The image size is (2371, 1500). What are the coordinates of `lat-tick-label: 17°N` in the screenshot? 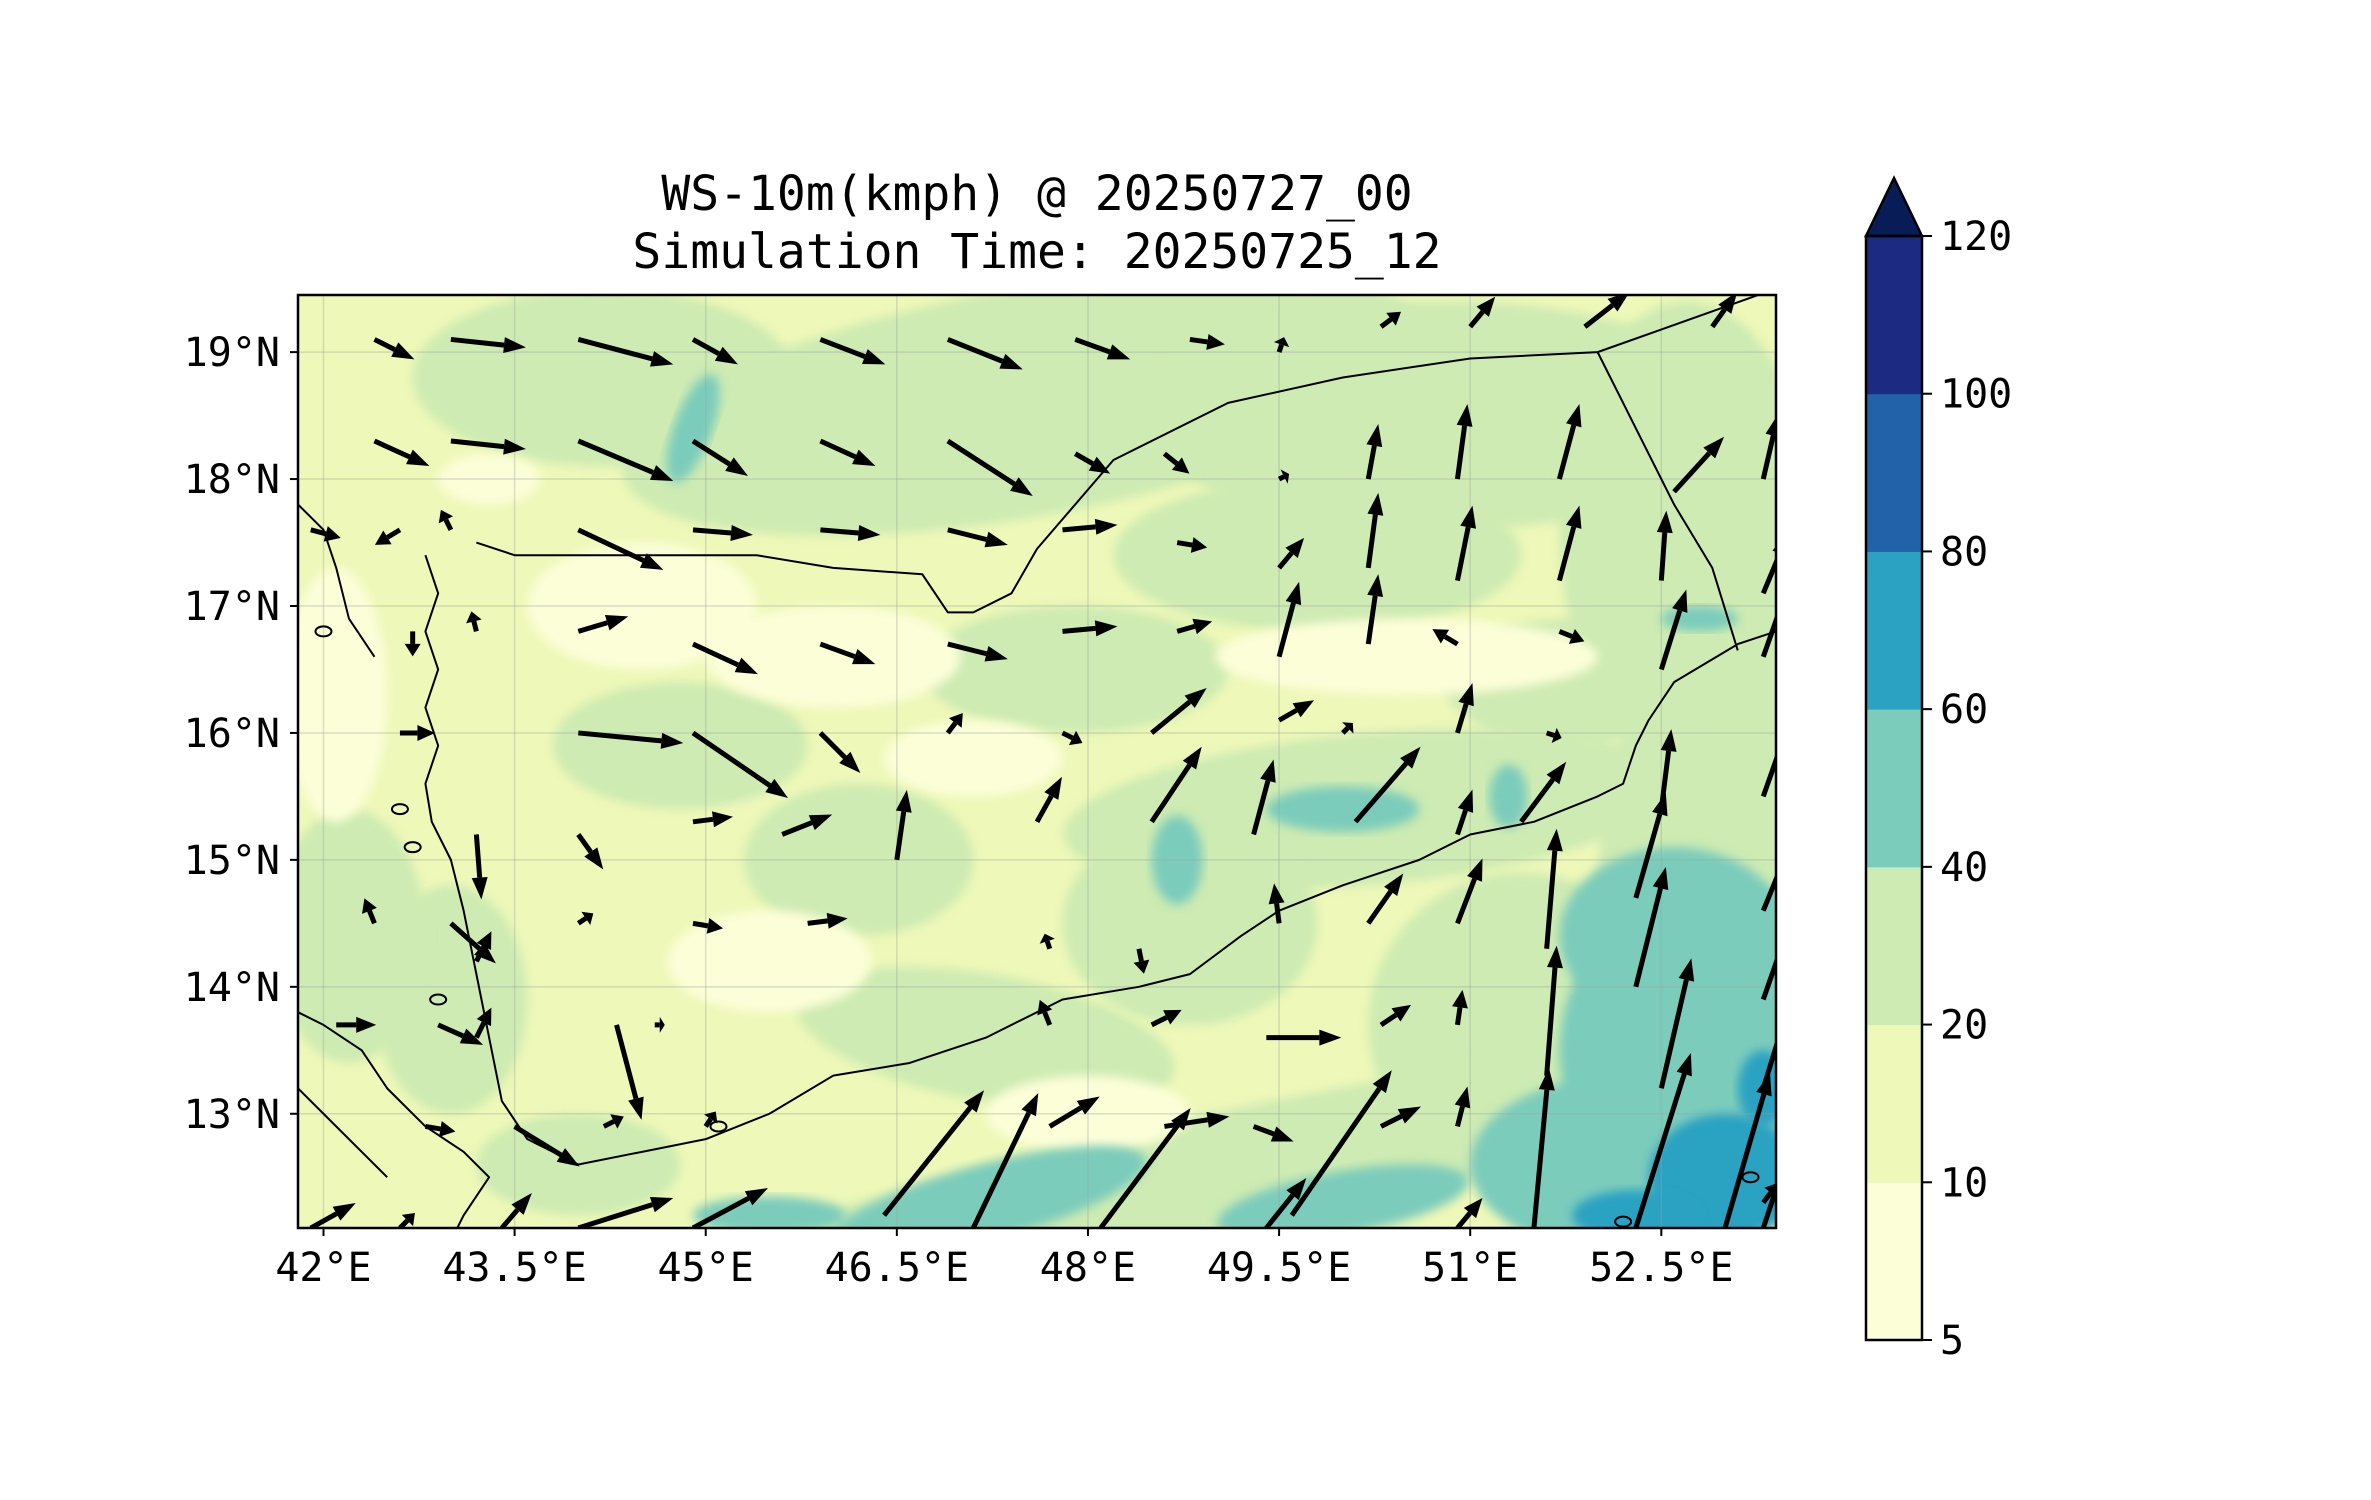 It's located at (232, 607).